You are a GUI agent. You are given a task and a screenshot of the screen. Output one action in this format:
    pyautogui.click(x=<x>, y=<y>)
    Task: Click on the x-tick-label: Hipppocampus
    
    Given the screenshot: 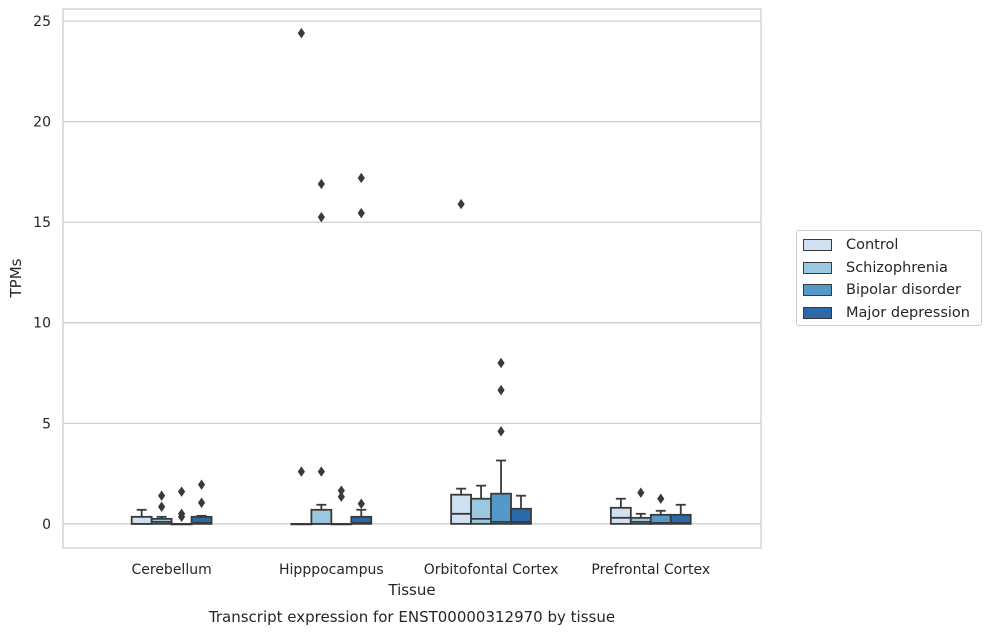 What is the action you would take?
    pyautogui.click(x=331, y=570)
    